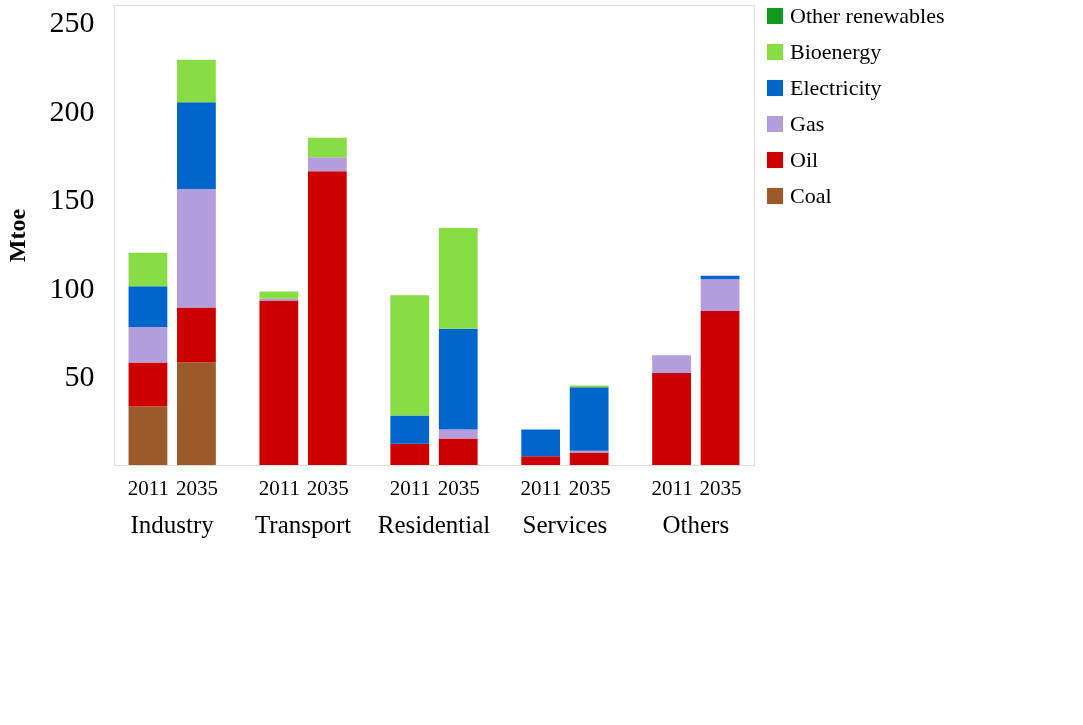 Image resolution: width=1083 pixels, height=725 pixels. What do you see at coordinates (804, 159) in the screenshot?
I see `legend-label: Oil` at bounding box center [804, 159].